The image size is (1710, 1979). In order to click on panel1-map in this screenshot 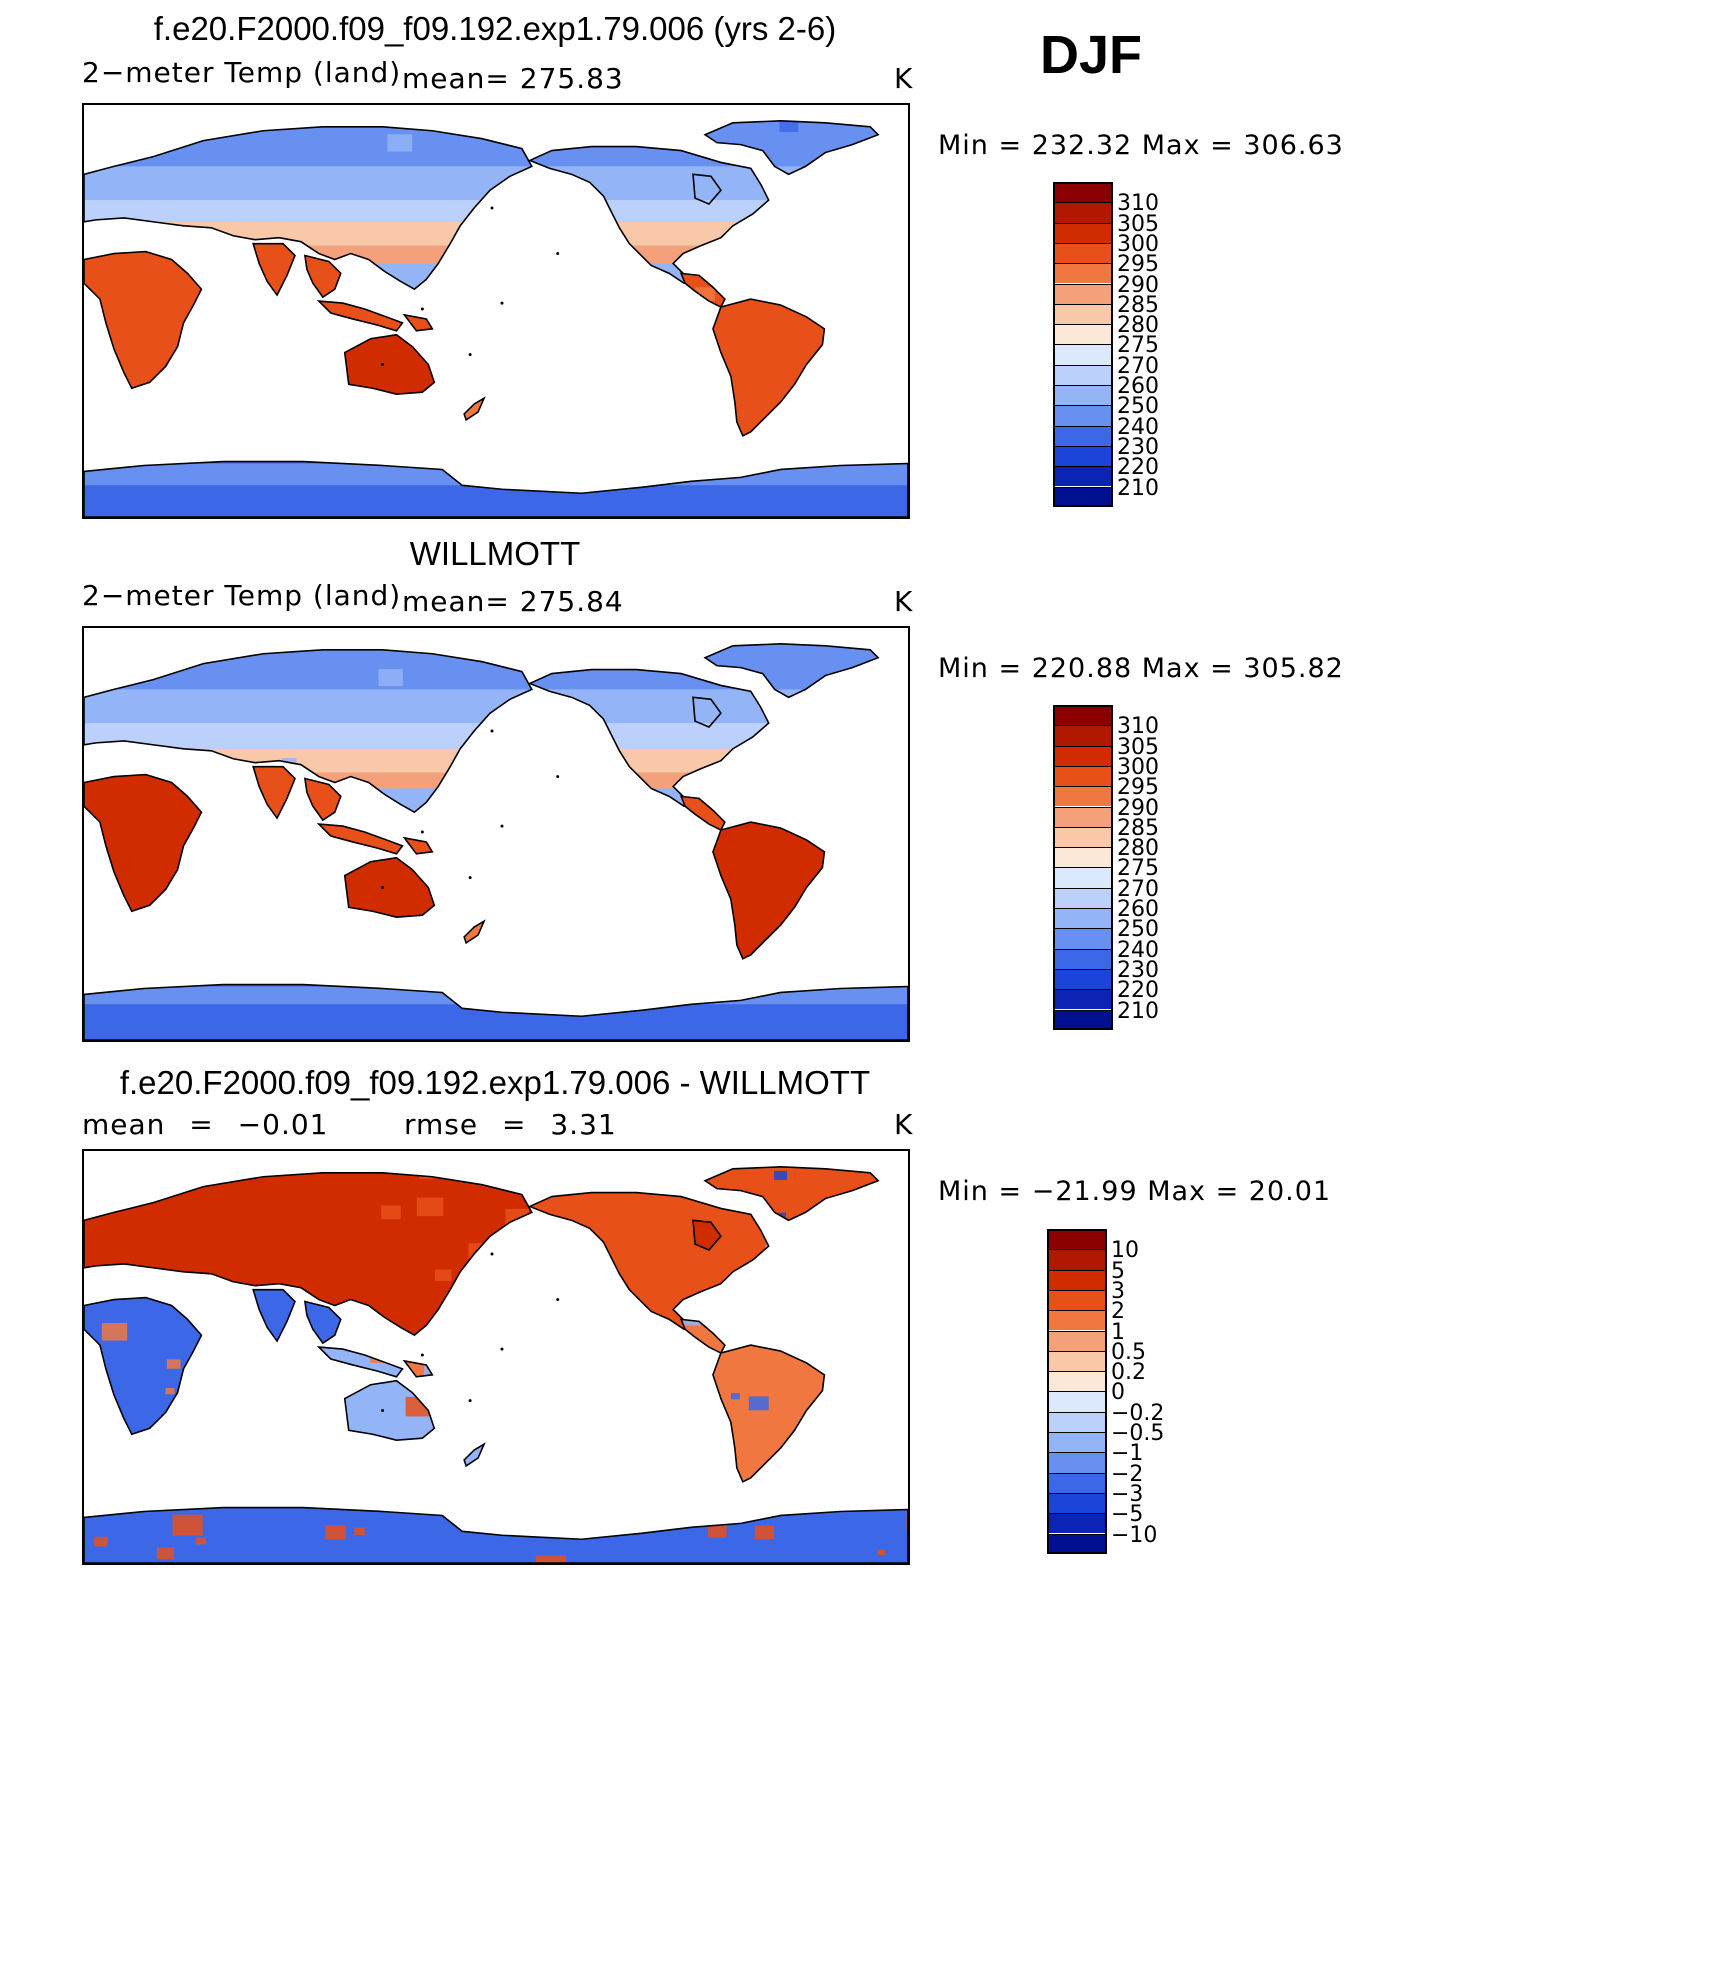, I will do `click(496, 311)`.